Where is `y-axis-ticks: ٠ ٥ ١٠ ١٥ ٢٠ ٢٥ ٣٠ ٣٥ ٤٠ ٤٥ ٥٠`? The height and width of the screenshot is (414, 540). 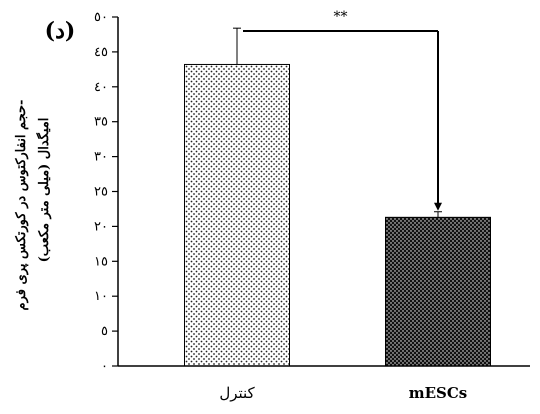 y-axis-ticks: ٠ ٥ ١٠ ١٥ ٢٠ ٢٥ ٣٠ ٣٥ ٤٠ ٤٥ ٥٠ is located at coordinates (106, 192).